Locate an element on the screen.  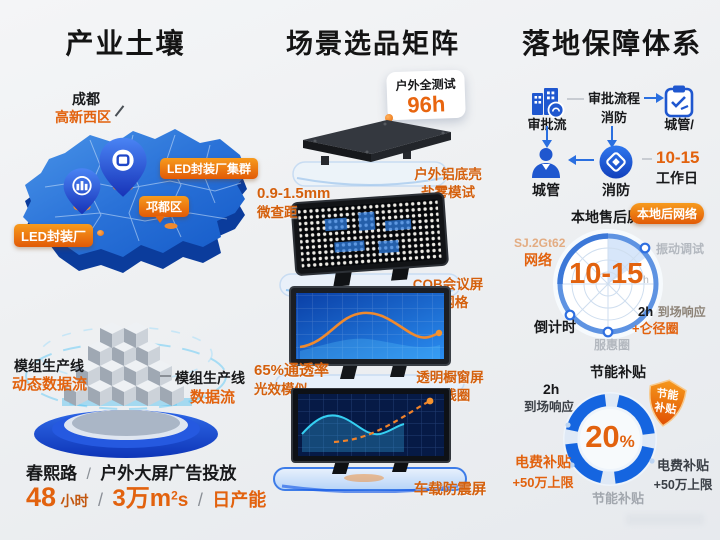
flow-duration-unit: 工作日 is located at coordinates (677, 178).